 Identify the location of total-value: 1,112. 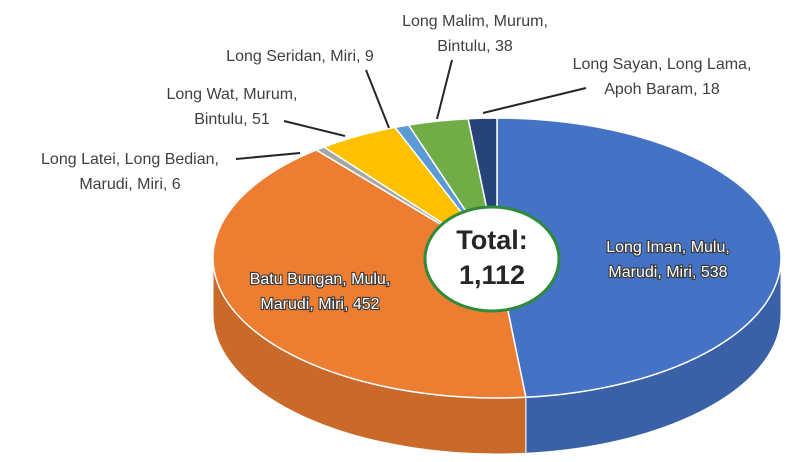
(492, 275).